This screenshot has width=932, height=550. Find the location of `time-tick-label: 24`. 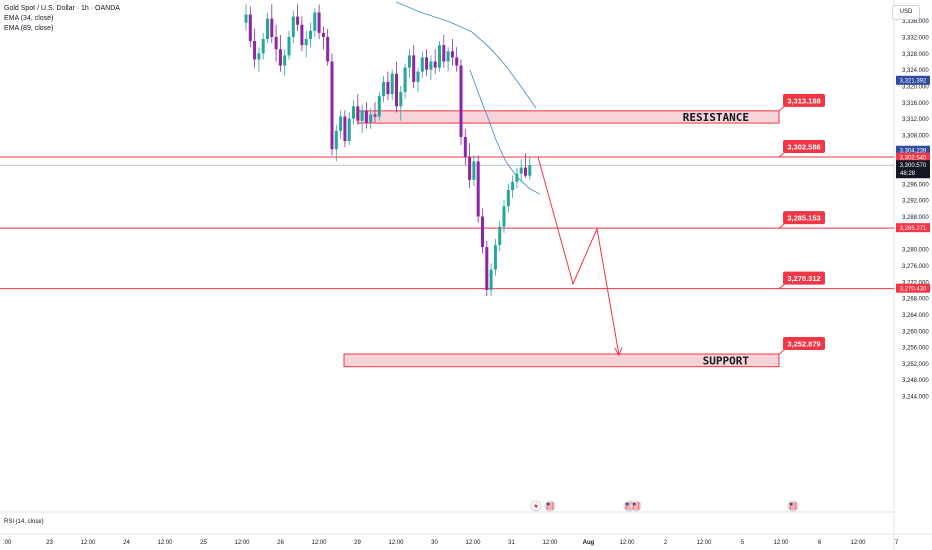

time-tick-label: 24 is located at coordinates (126, 543).